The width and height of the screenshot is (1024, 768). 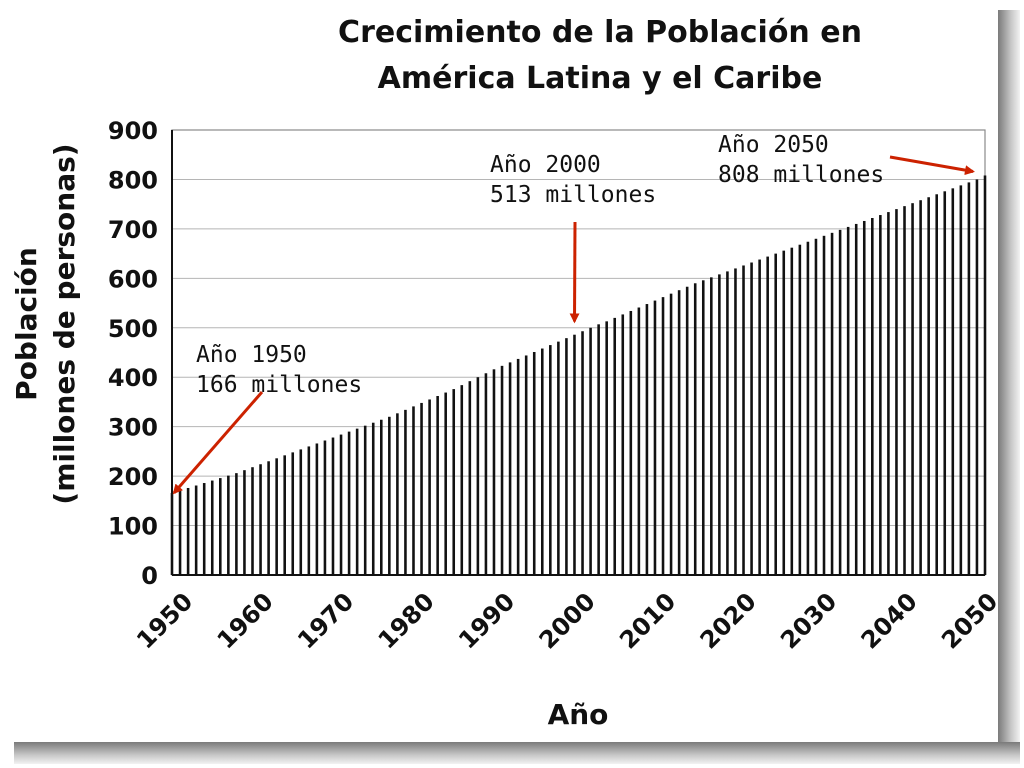 I want to click on bar-2021, so click(x=743, y=420).